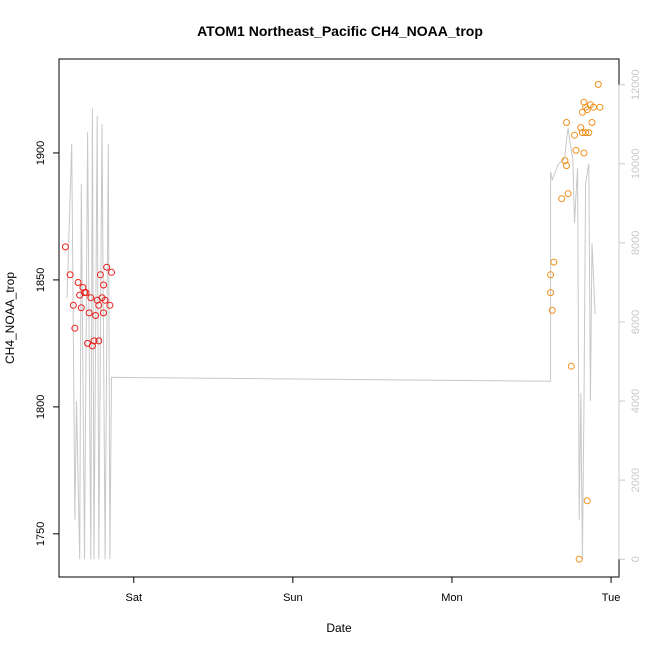 This screenshot has width=650, height=650. Describe the element at coordinates (636, 243) in the screenshot. I see `y2-tick-label: 8000` at that location.